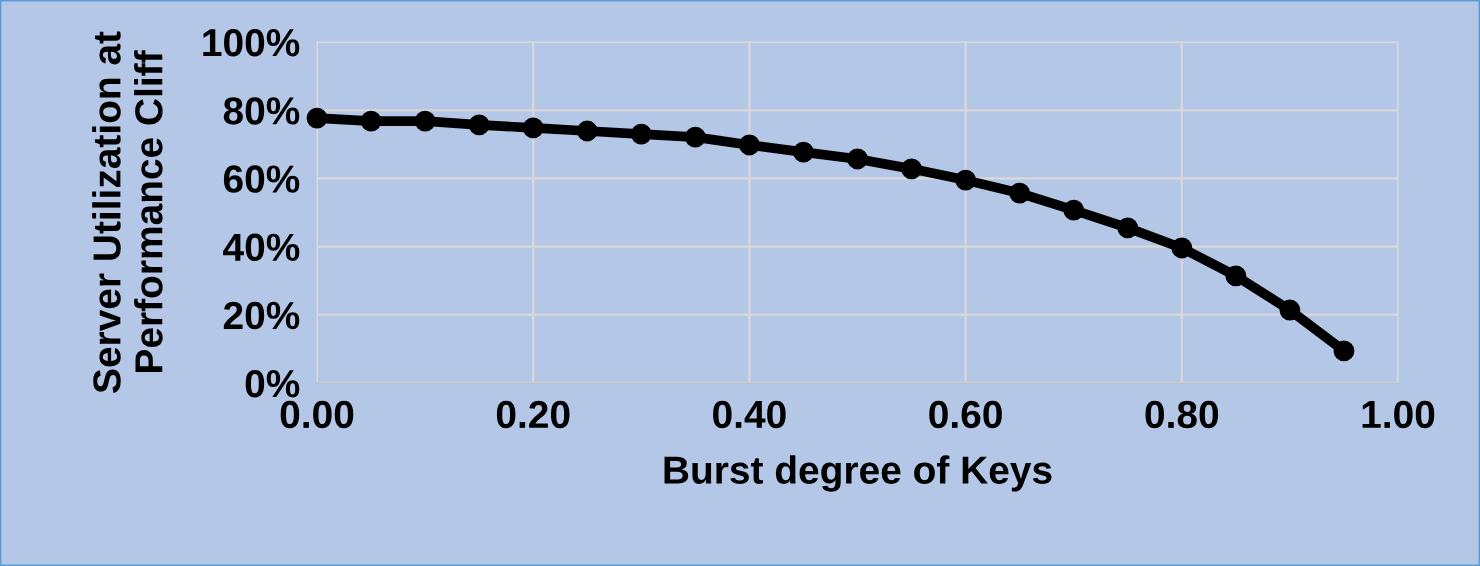 This screenshot has height=566, width=1480. What do you see at coordinates (1182, 414) in the screenshot?
I see `x-tick-label: 0.80` at bounding box center [1182, 414].